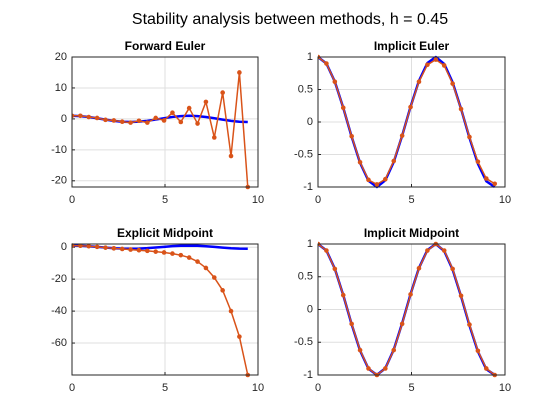 The width and height of the screenshot is (560, 420). What do you see at coordinates (61, 57) in the screenshot?
I see `y-tick-label: 20` at bounding box center [61, 57].